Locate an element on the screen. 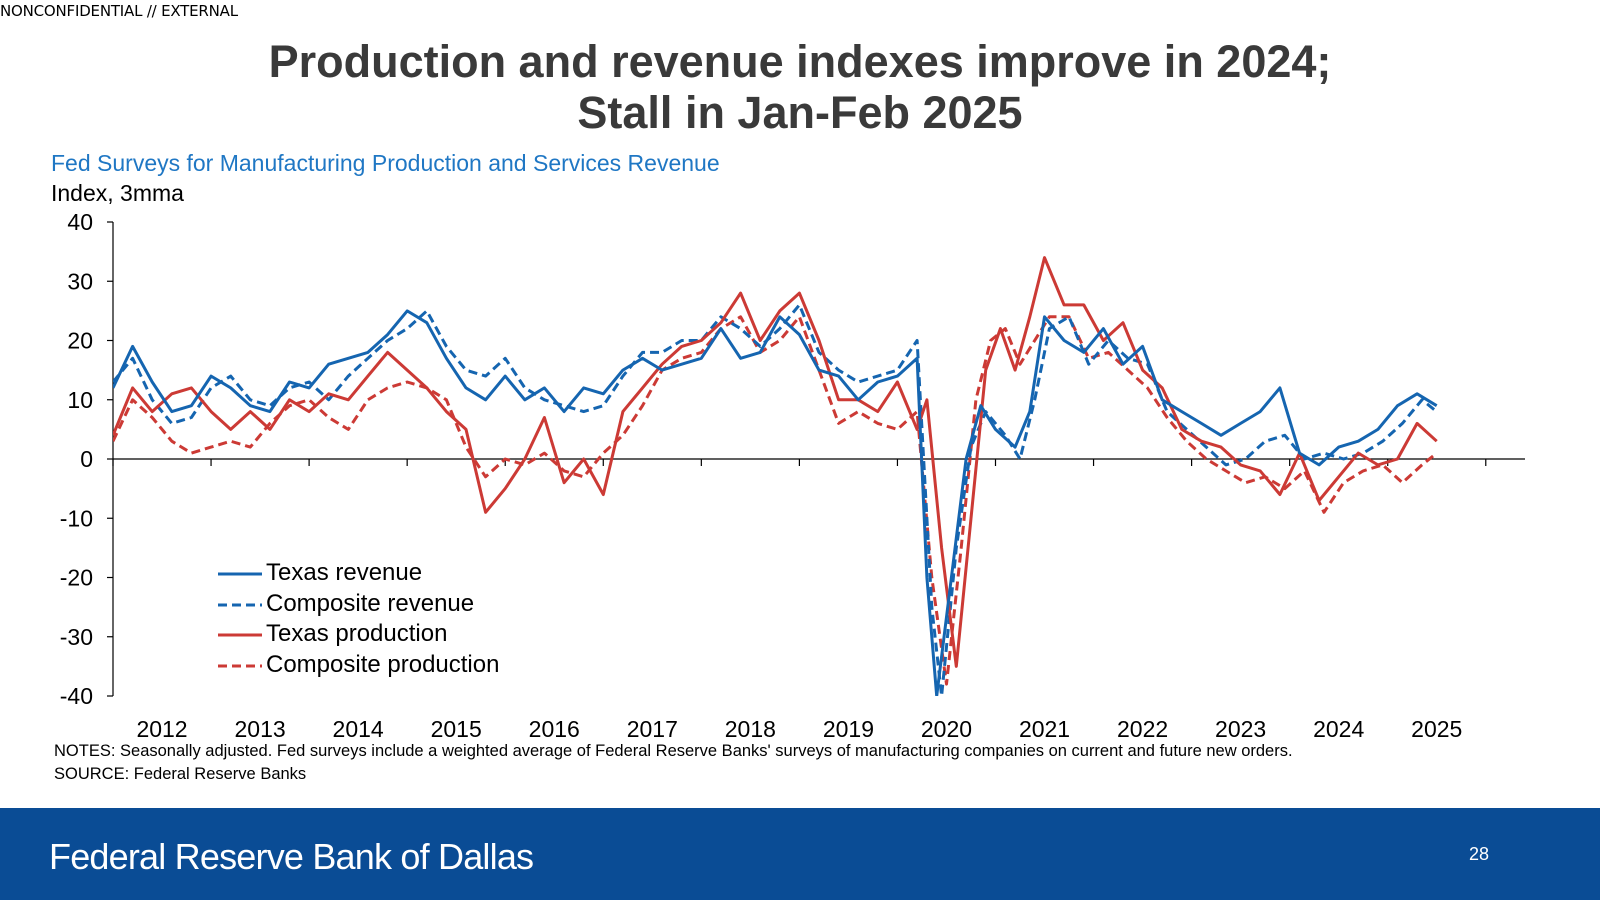  page-number: 28 is located at coordinates (1479, 854).